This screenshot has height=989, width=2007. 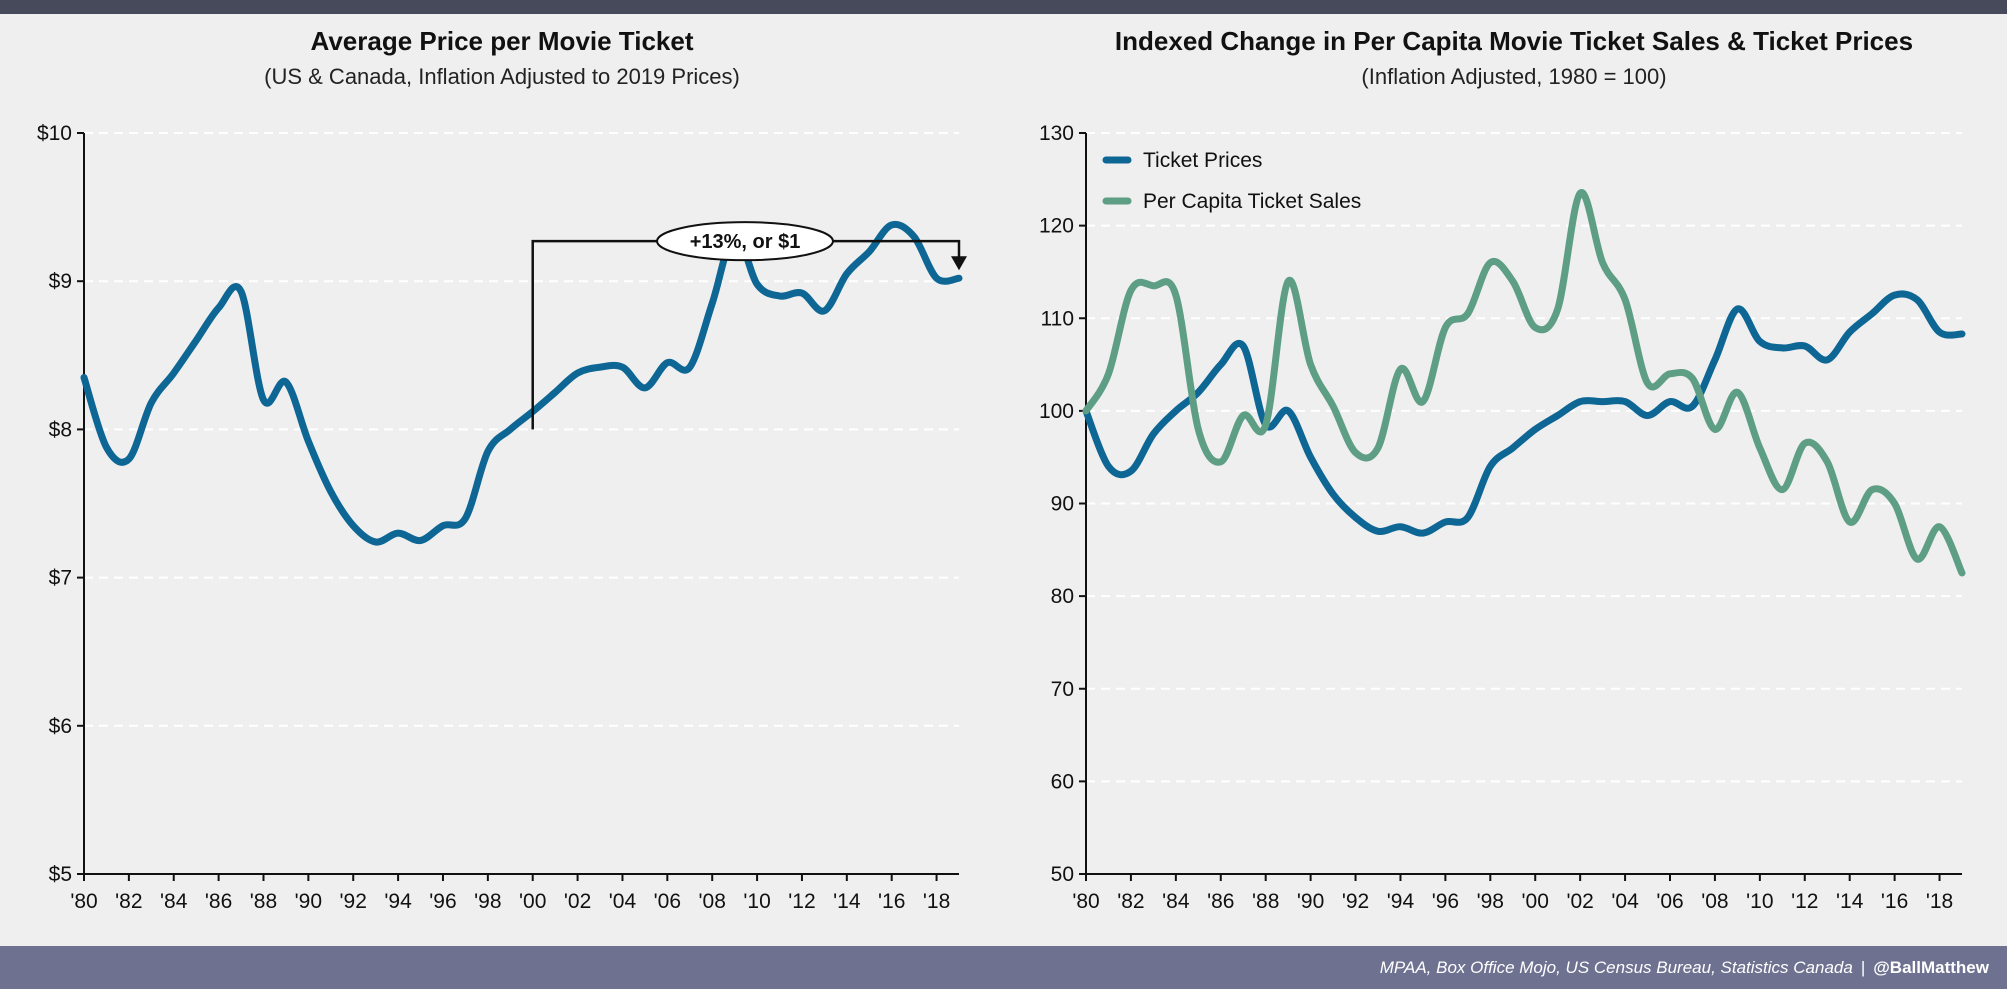 I want to click on left-y-tick-label: $7, so click(x=60, y=578).